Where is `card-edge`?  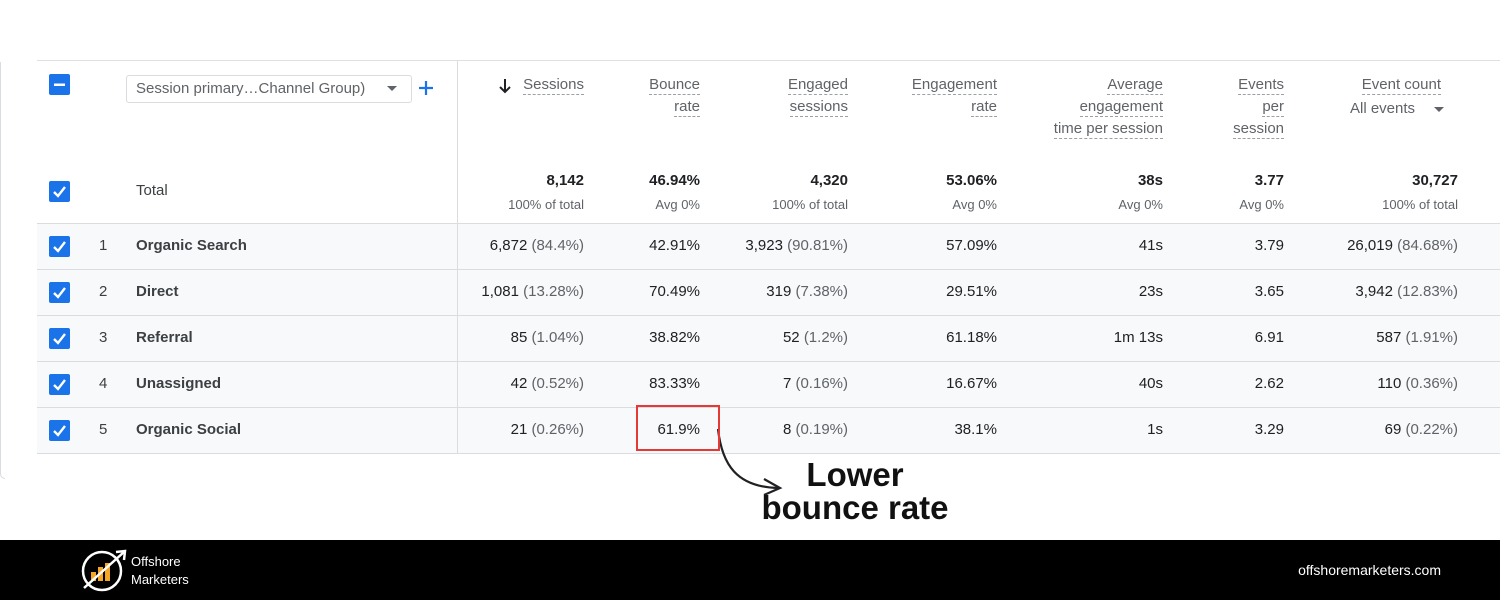
card-edge is located at coordinates (2, 270).